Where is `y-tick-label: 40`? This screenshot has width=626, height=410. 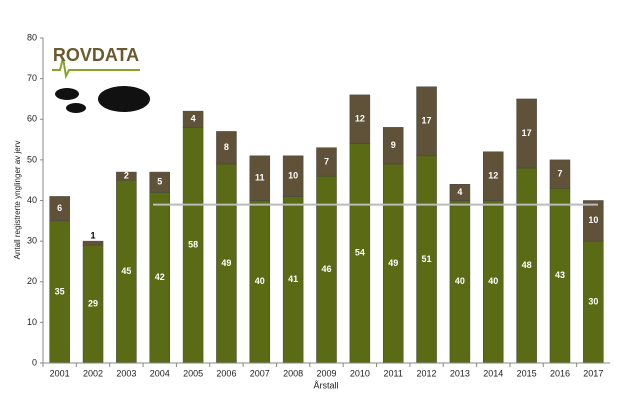 y-tick-label: 40 is located at coordinates (32, 200).